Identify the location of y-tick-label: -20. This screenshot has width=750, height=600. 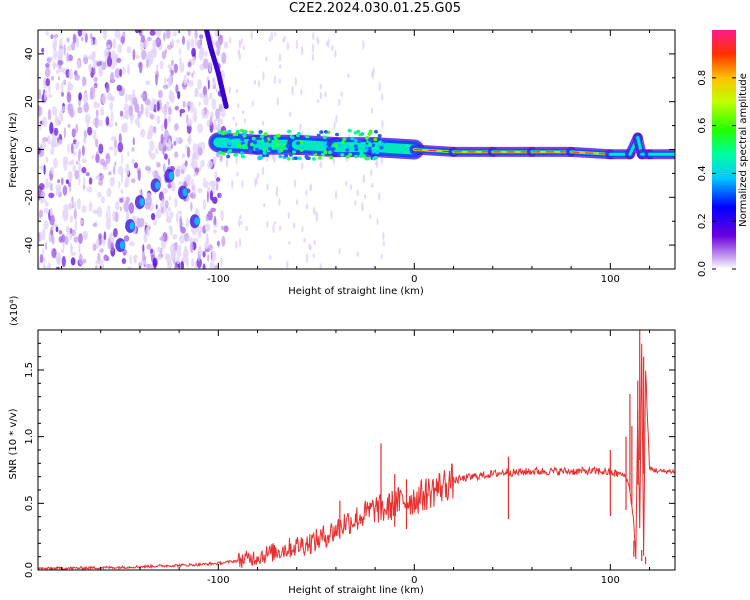
(29, 197).